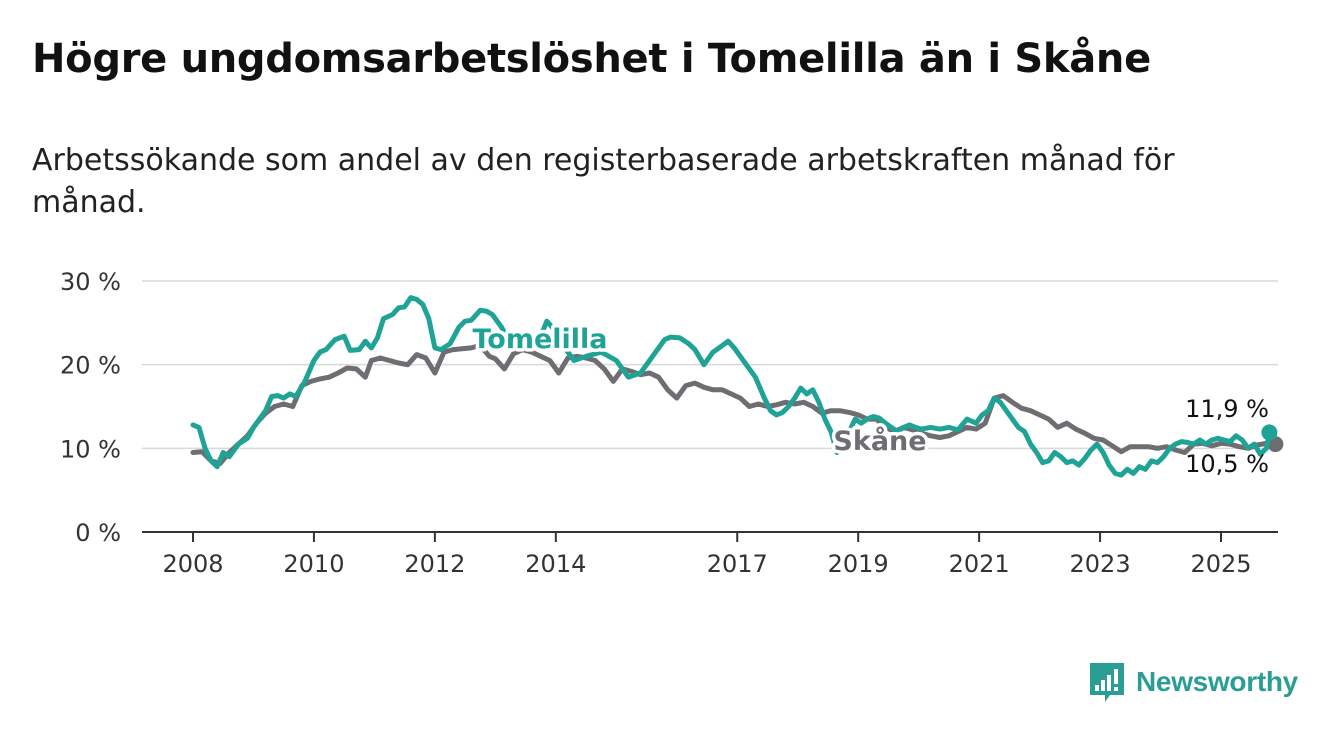  I want to click on x-tick-label: 2019, so click(858, 564).